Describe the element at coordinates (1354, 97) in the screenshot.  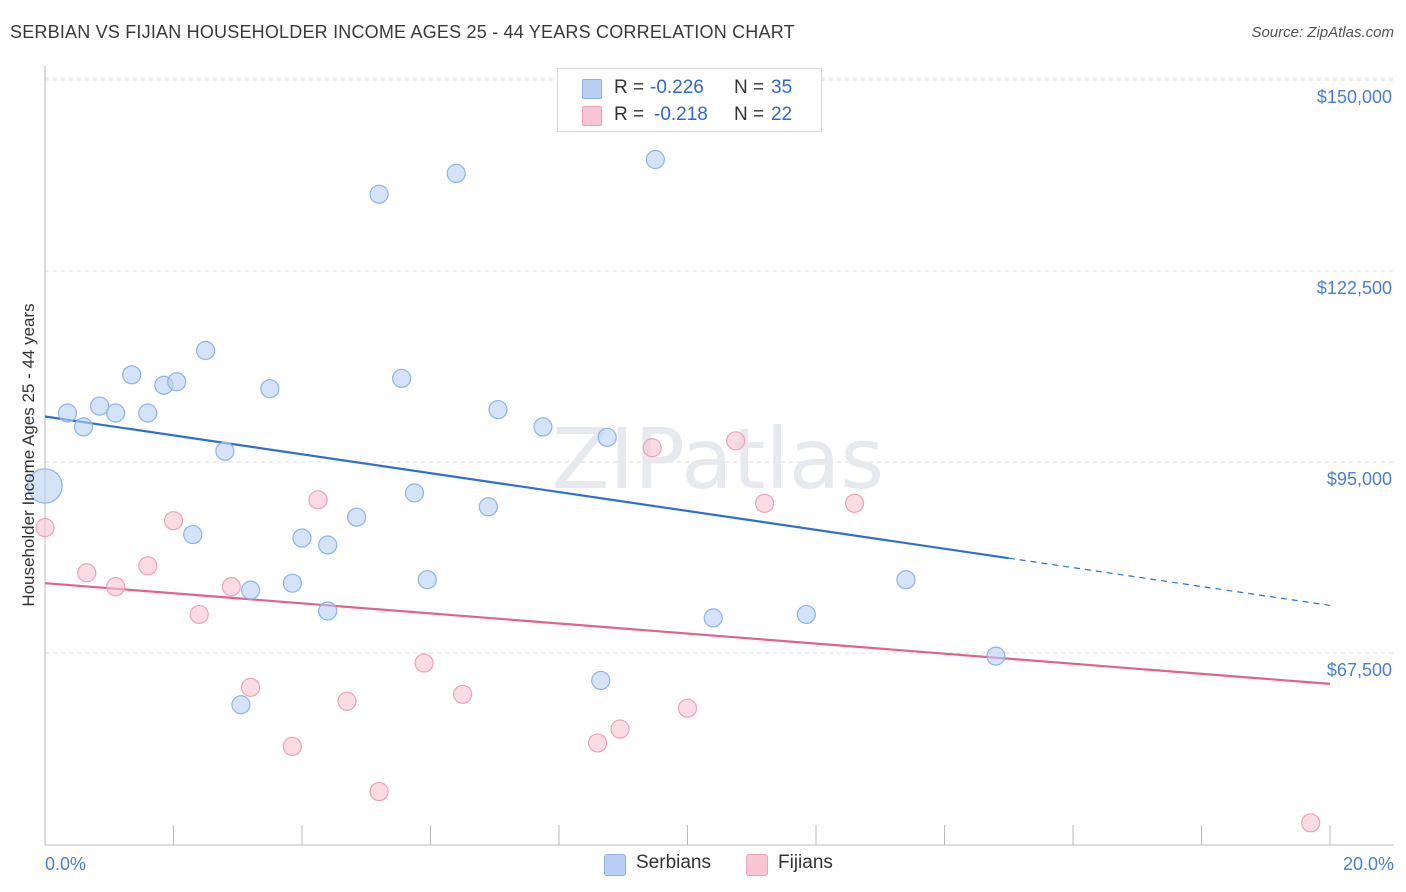
I see `y-tick-label: $150,000` at that location.